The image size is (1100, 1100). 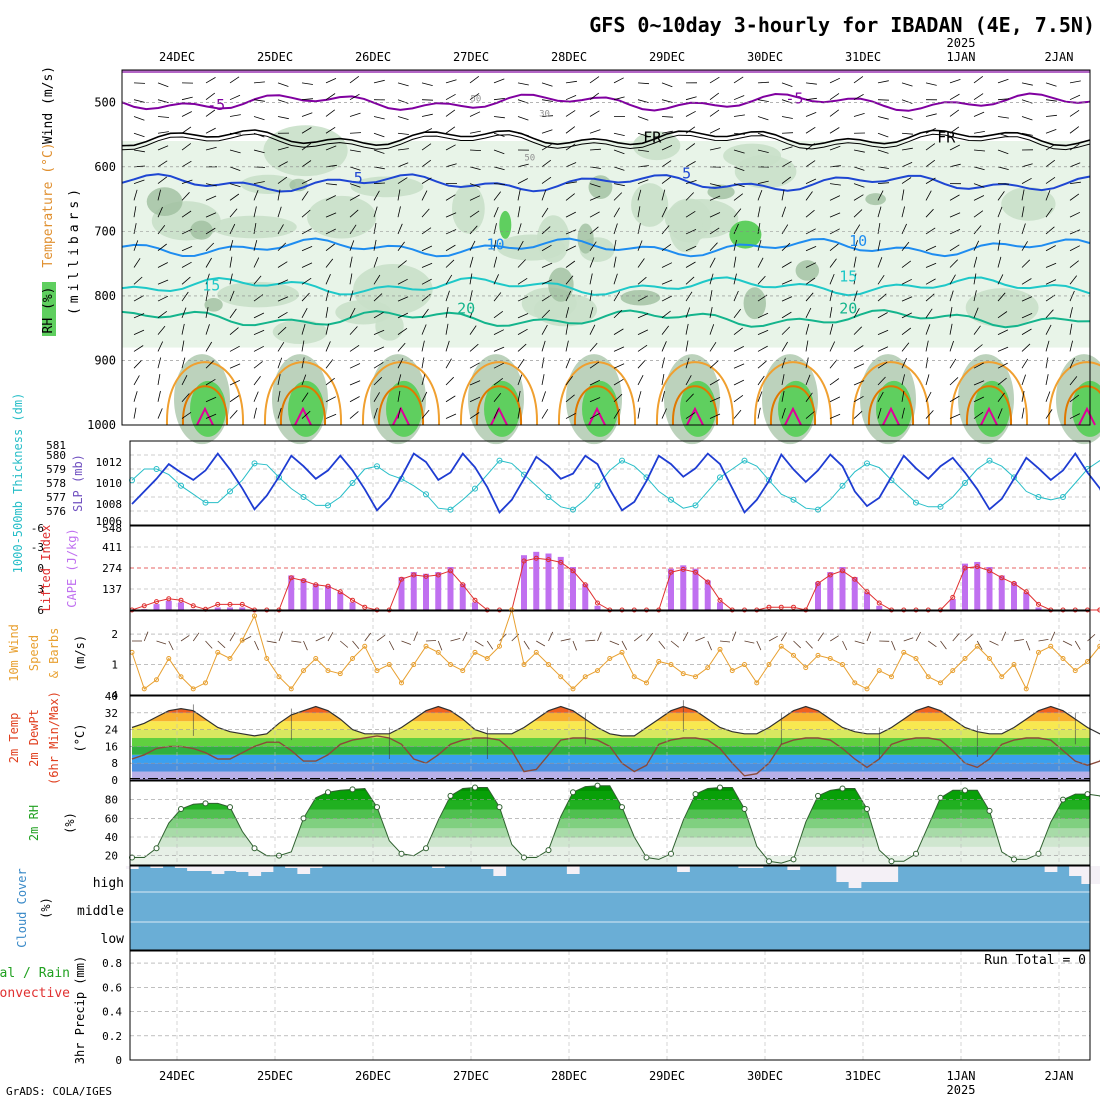 I want to click on thickness-tick-label: 579, so click(x=56, y=469).